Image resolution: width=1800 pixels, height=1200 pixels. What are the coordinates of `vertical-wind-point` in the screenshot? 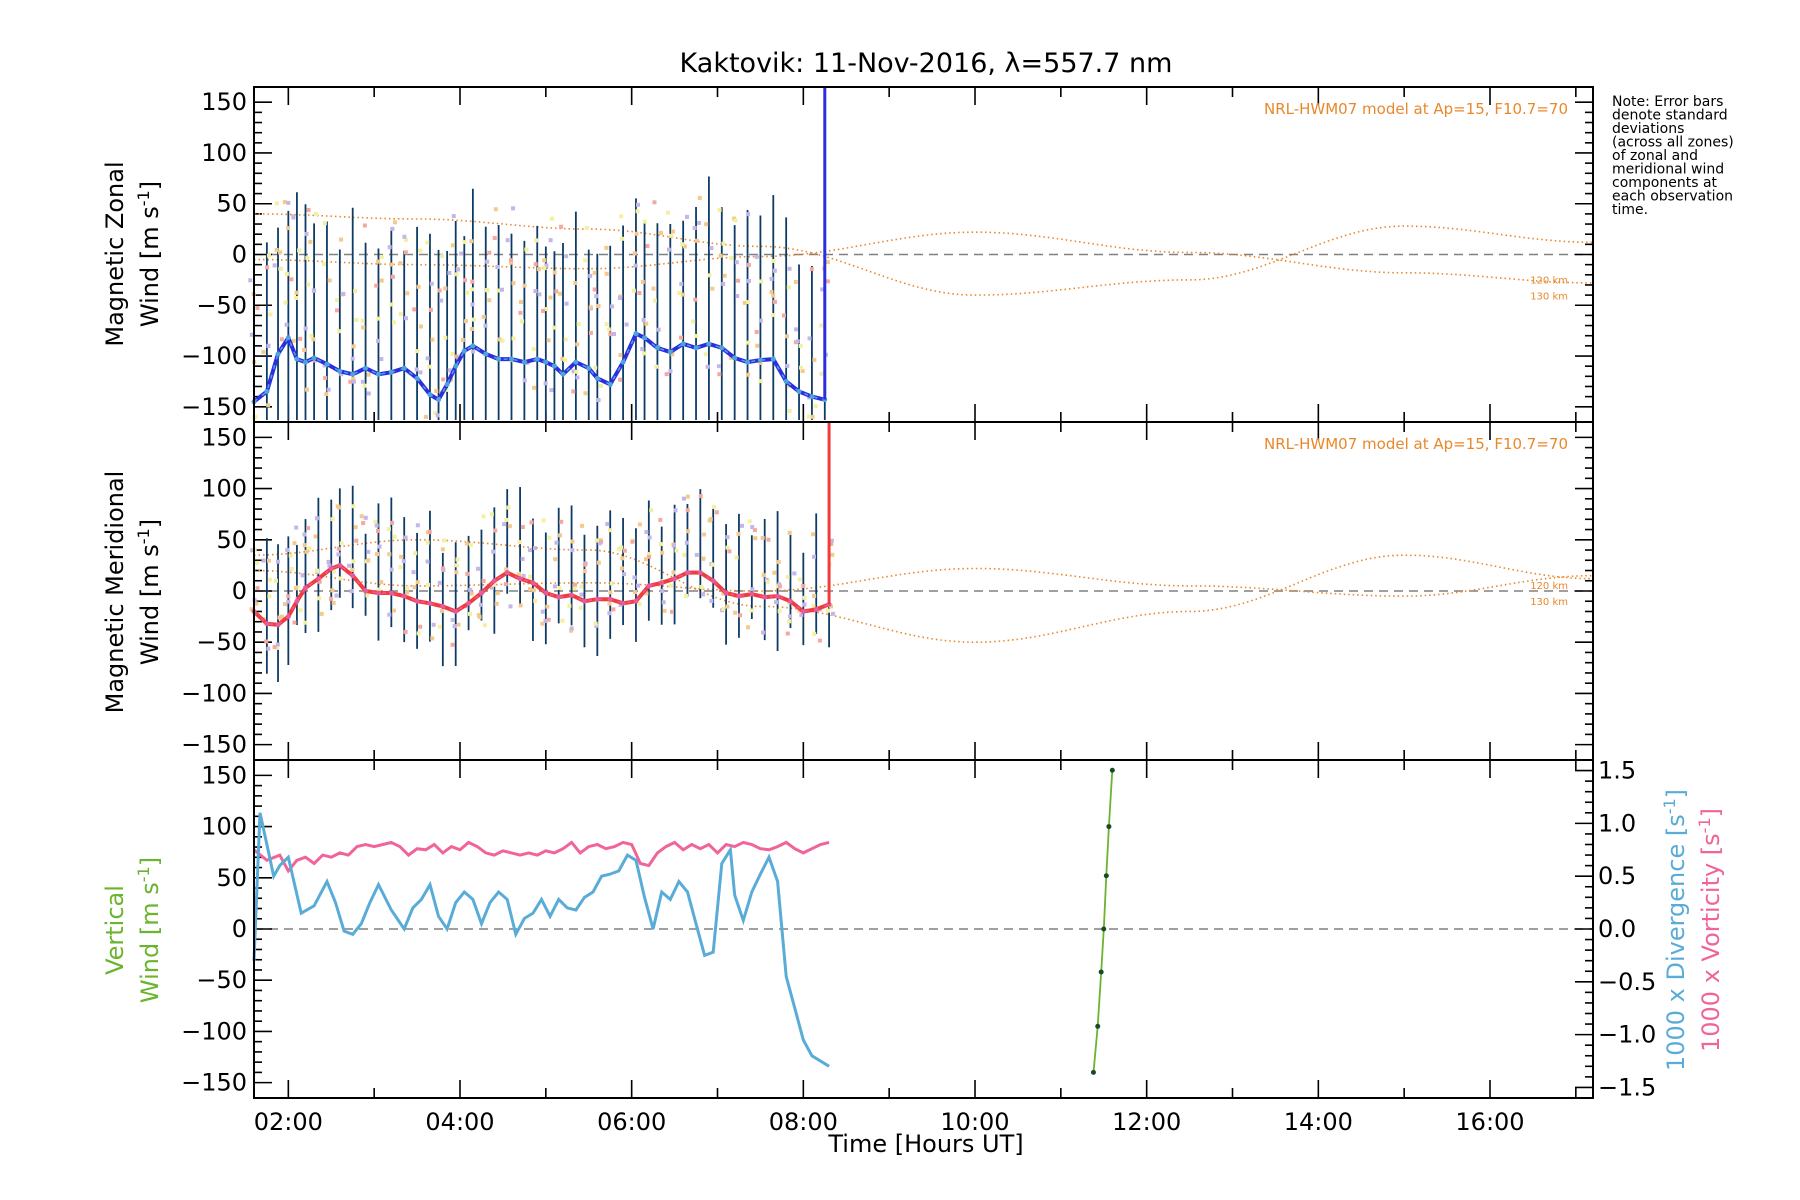 It's located at (1104, 929).